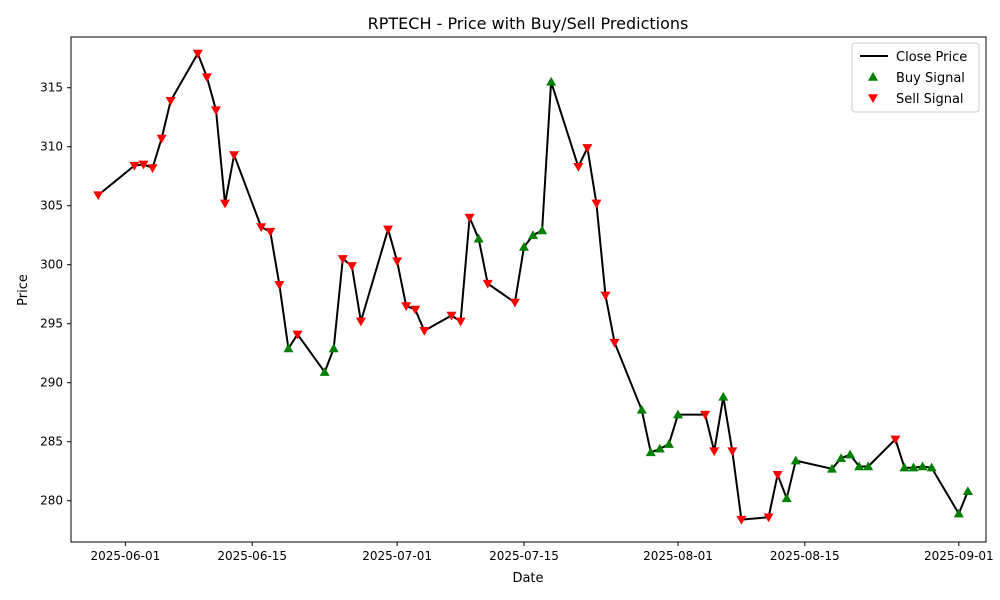 This screenshot has height=600, width=1000. I want to click on legend-sell-signal-swatch, so click(873, 98).